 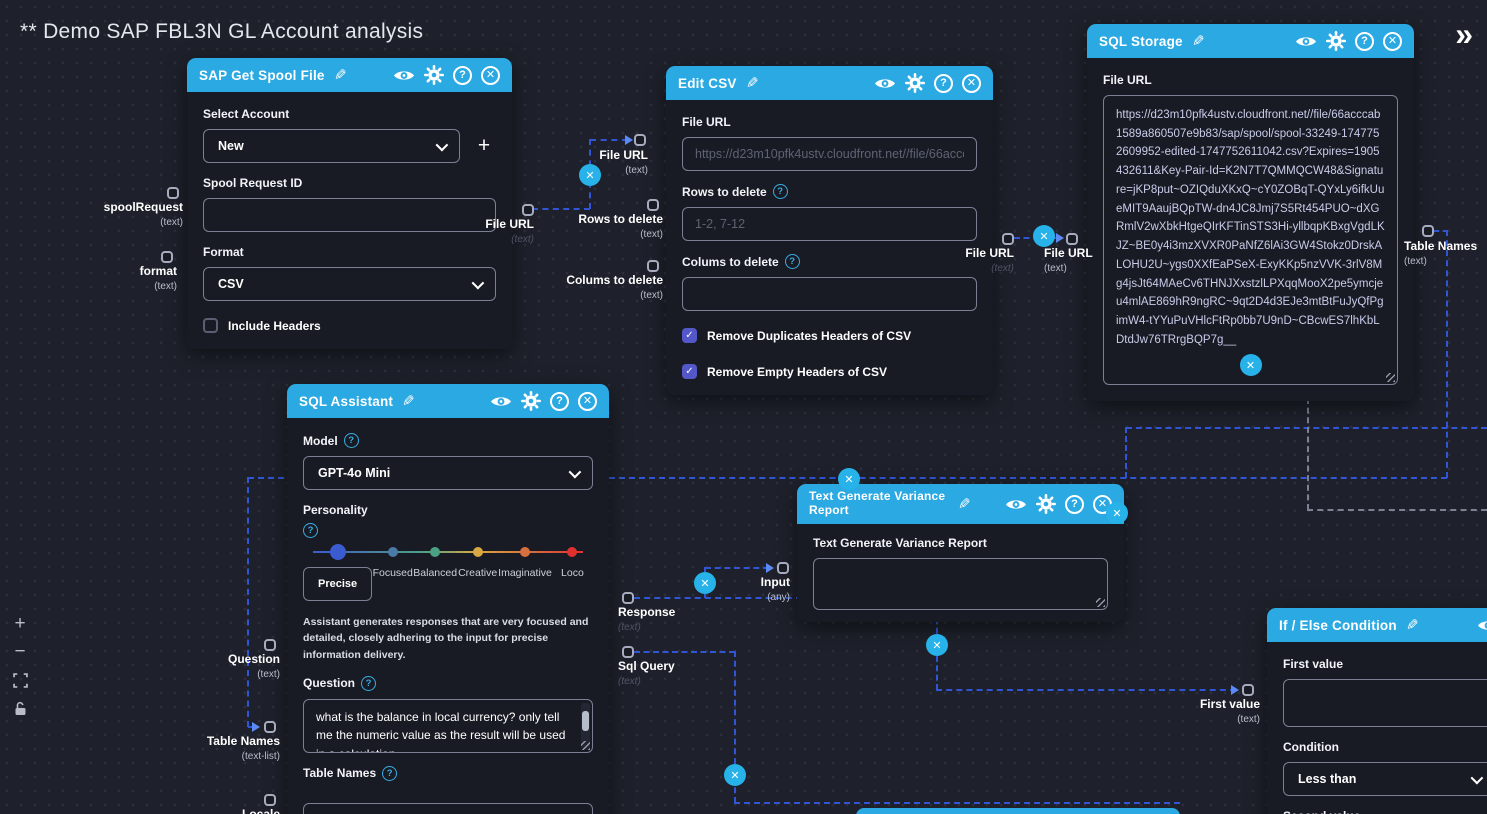 I want to click on spool-request-id-input, so click(x=349, y=215).